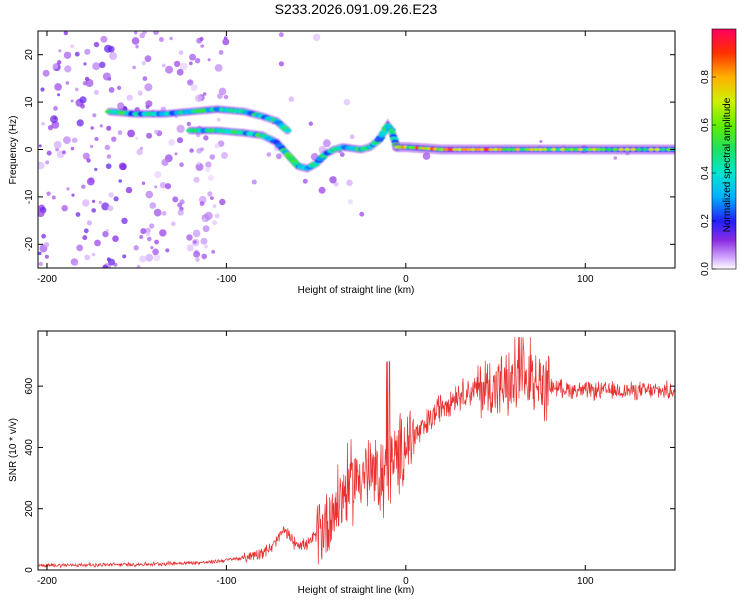  Describe the element at coordinates (406, 581) in the screenshot. I see `x-tick-label: 0` at that location.